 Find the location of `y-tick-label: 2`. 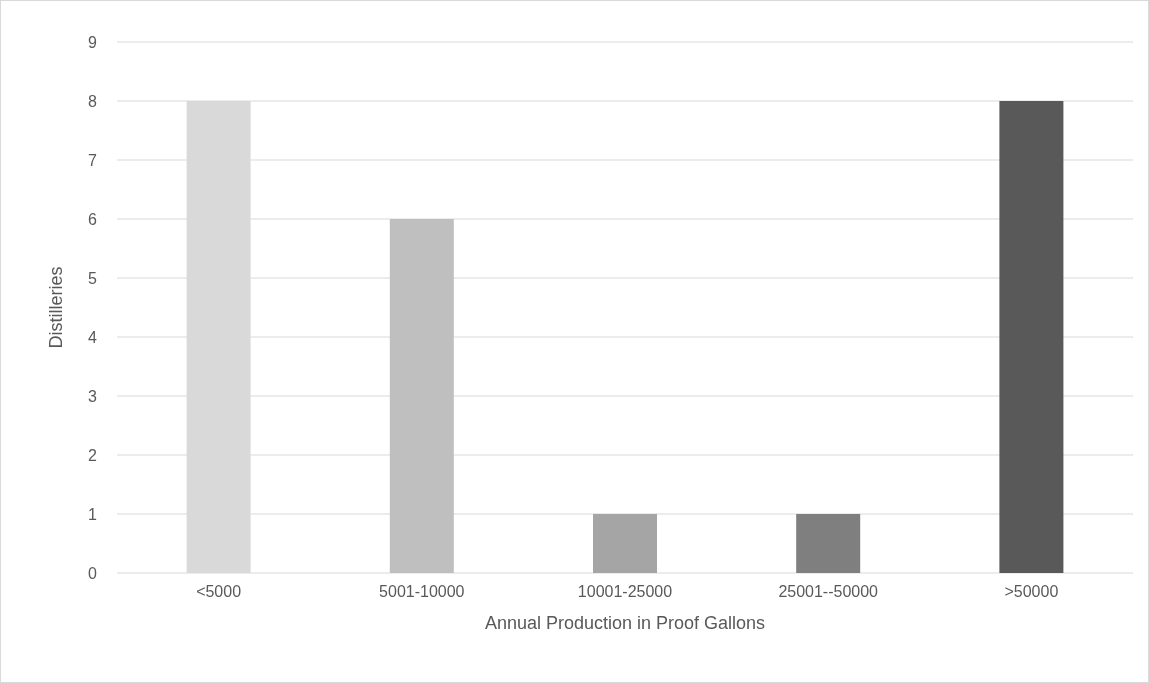

y-tick-label: 2 is located at coordinates (93, 455).